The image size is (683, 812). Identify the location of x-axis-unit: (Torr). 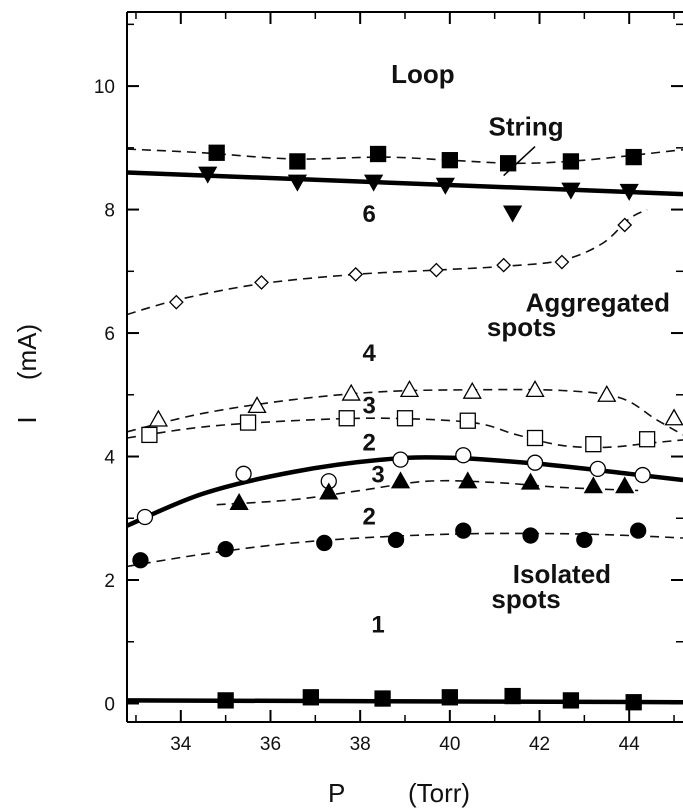
(439, 793).